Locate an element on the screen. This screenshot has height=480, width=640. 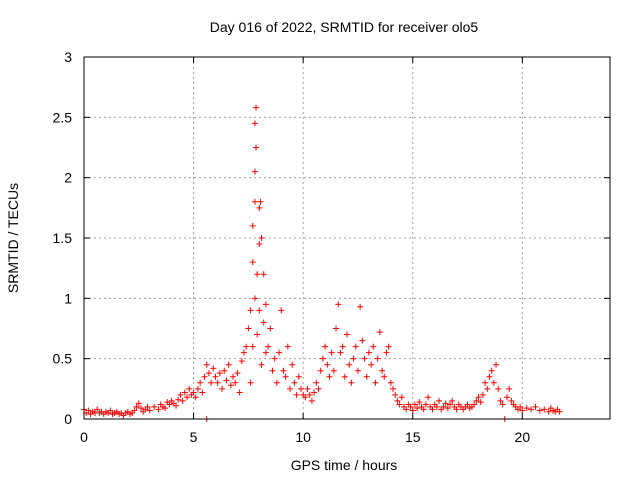
y-tick-label: 0 is located at coordinates (68, 419).